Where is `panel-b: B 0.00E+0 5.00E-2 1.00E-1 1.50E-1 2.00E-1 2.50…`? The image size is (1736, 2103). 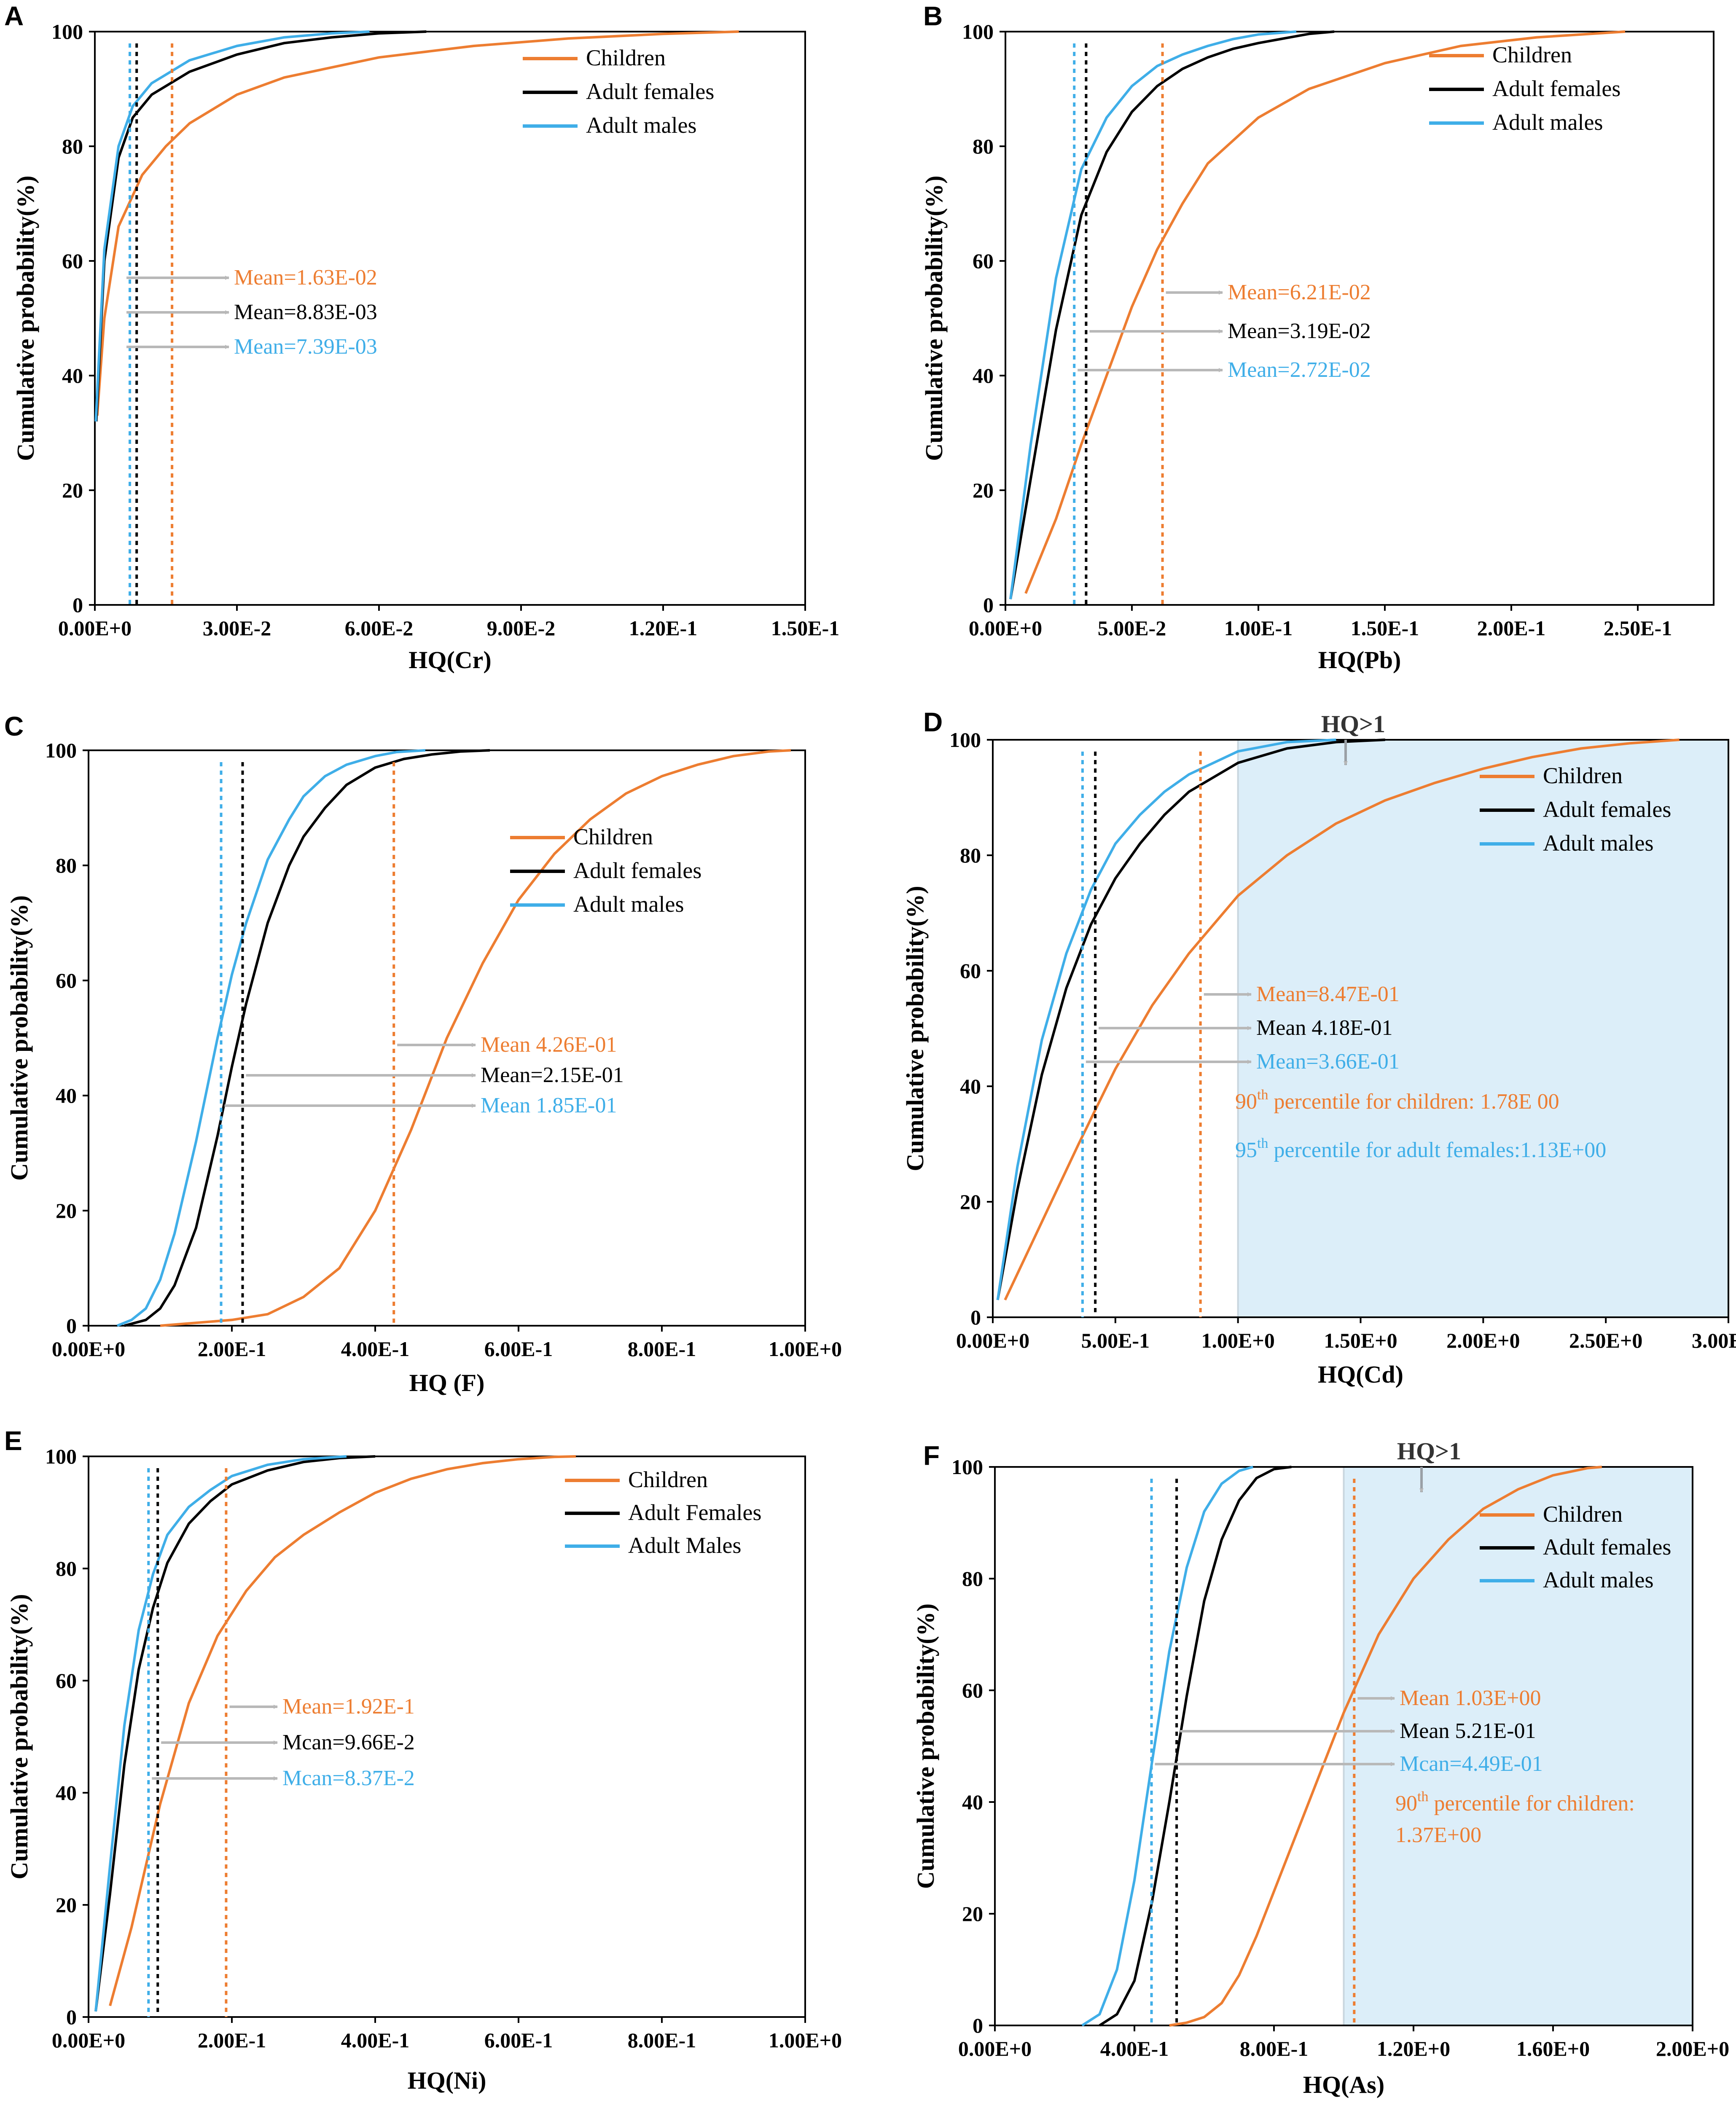 panel-b: B 0.00E+0 5.00E-2 1.00E-1 1.50E-1 2.00E-1 2.50… is located at coordinates (1317, 337).